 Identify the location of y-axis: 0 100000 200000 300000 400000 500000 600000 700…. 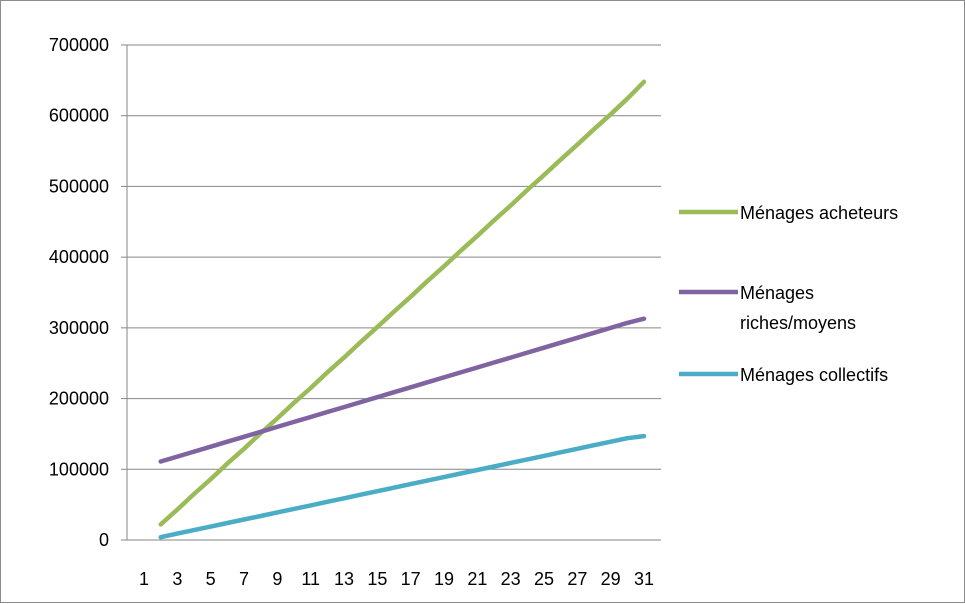
(88, 292).